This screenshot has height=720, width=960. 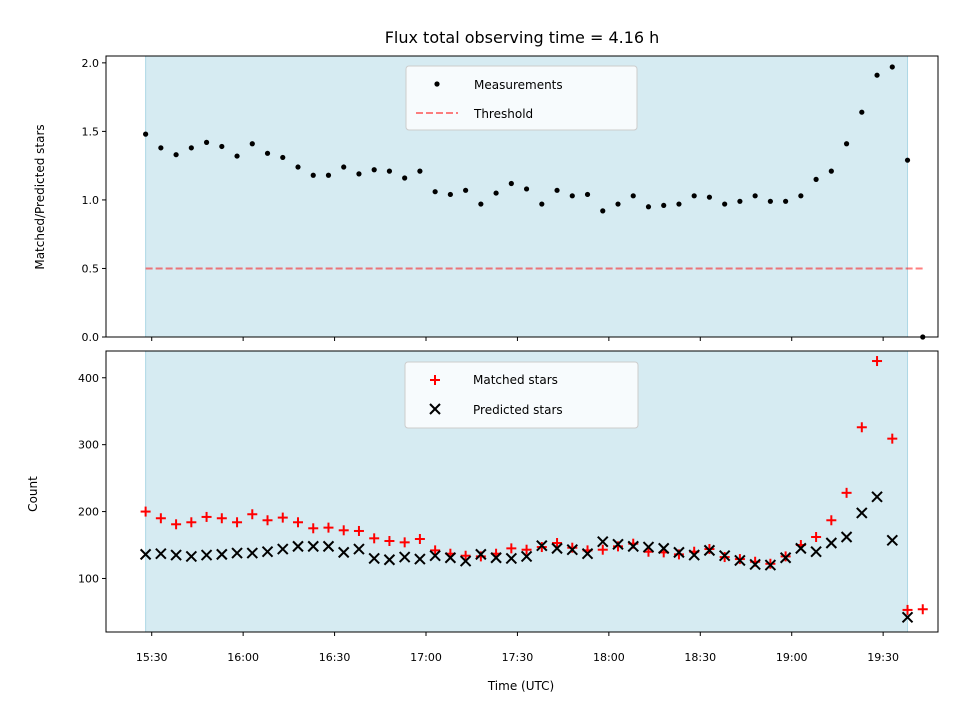 I want to click on x-tick-label: 16:00, so click(x=243, y=657).